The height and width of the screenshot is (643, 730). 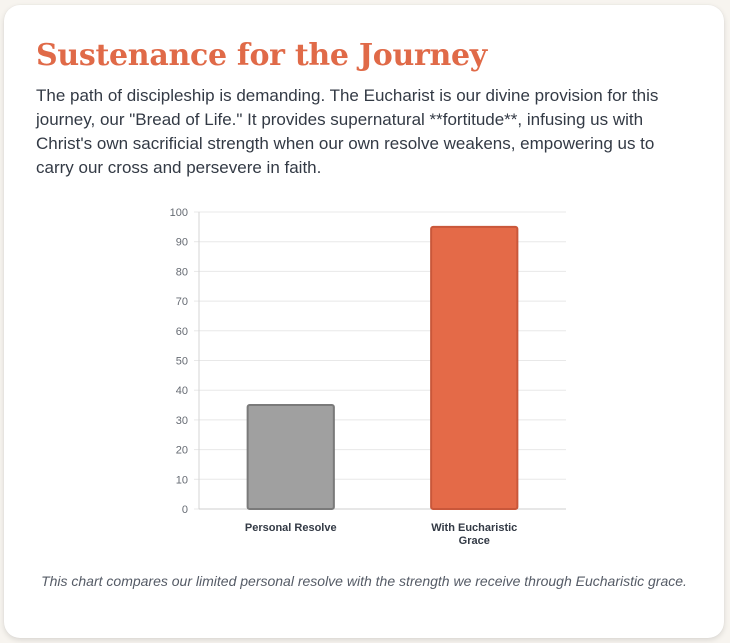 I want to click on y-tick-label: 10, so click(x=182, y=480).